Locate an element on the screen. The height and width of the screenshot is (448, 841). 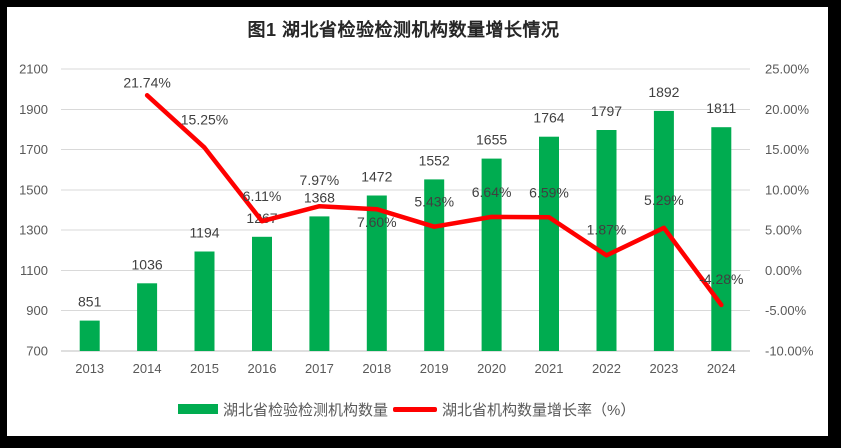
rate-label: -4.28% is located at coordinates (721, 279).